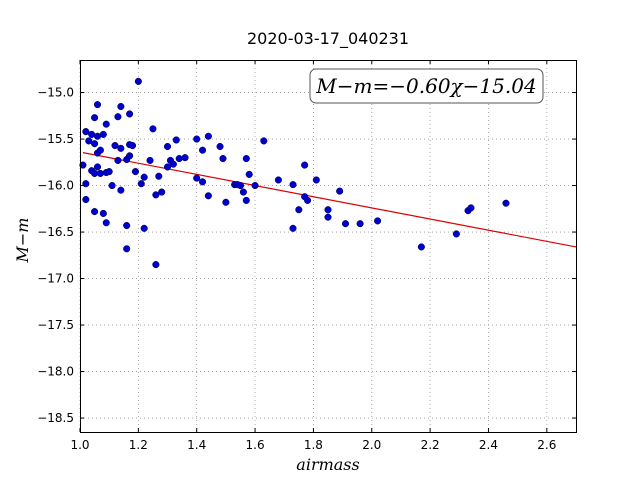 The height and width of the screenshot is (480, 640). What do you see at coordinates (371, 445) in the screenshot?
I see `x-tick-label: 2.0` at bounding box center [371, 445].